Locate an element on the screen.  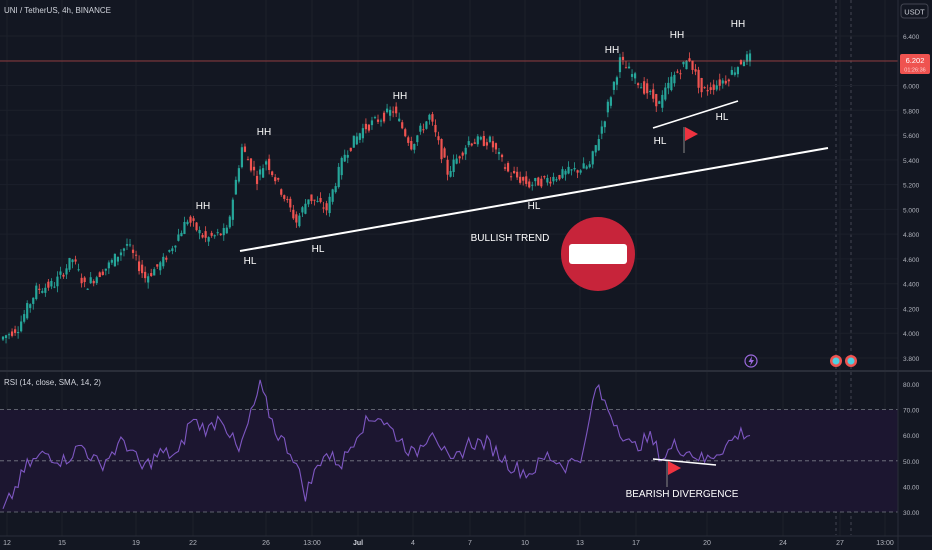
lightning-event-icon is located at coordinates (751, 361).